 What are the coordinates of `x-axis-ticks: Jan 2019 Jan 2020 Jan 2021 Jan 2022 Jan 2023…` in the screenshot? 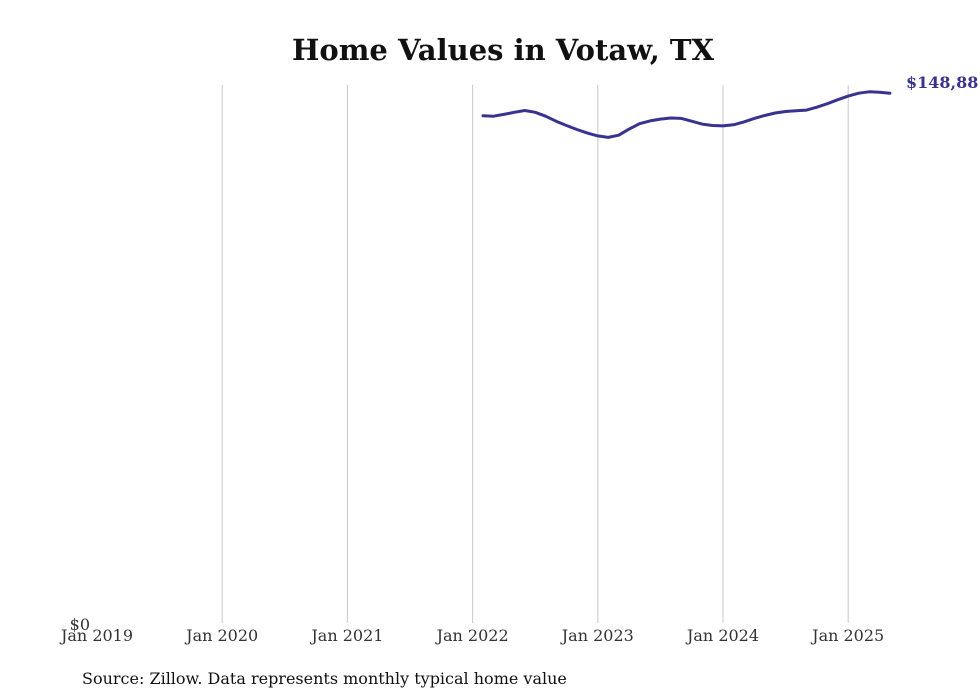 It's located at (471, 635).